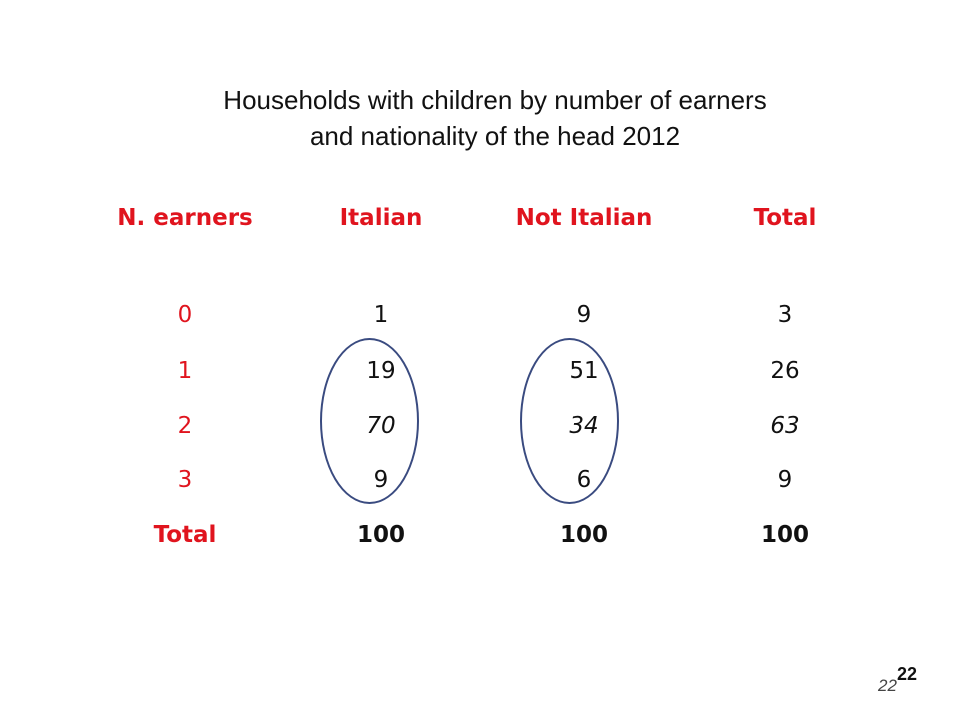  I want to click on row-total-italian: 100, so click(380, 535).